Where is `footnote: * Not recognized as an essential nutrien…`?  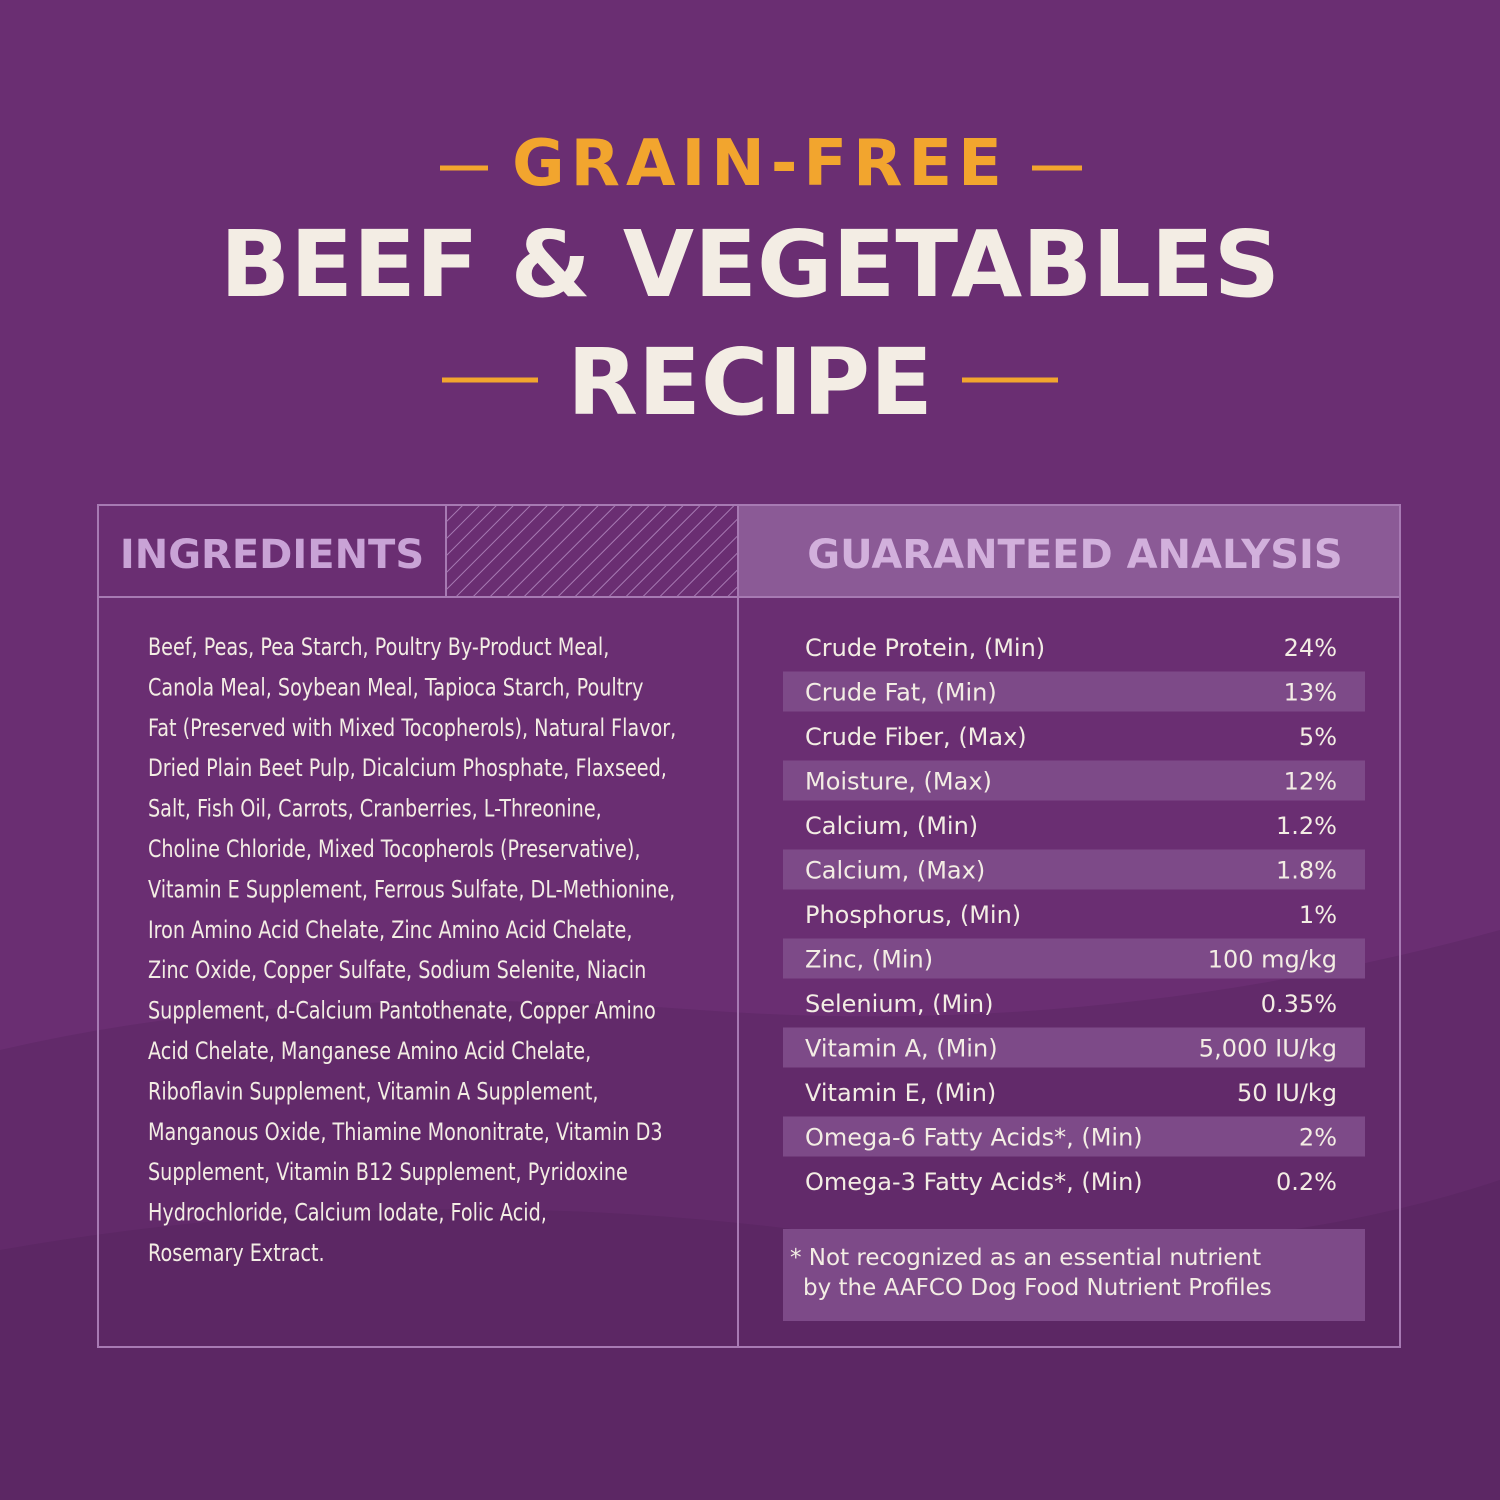 footnote: * Not recognized as an essential nutrien… is located at coordinates (1025, 1258).